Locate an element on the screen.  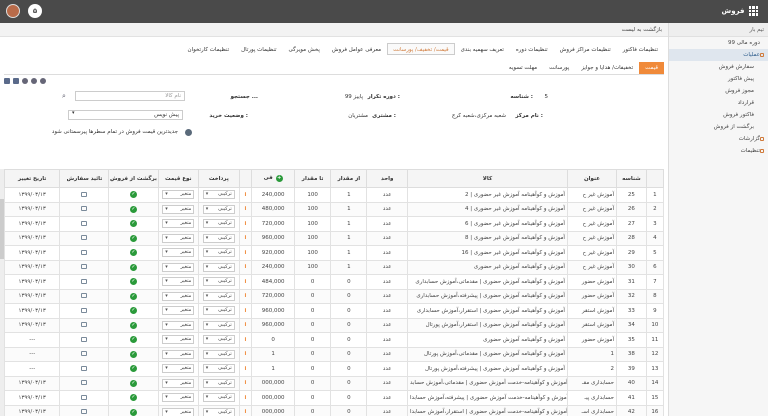
subtab: قیمت is located at coordinates (651, 68).